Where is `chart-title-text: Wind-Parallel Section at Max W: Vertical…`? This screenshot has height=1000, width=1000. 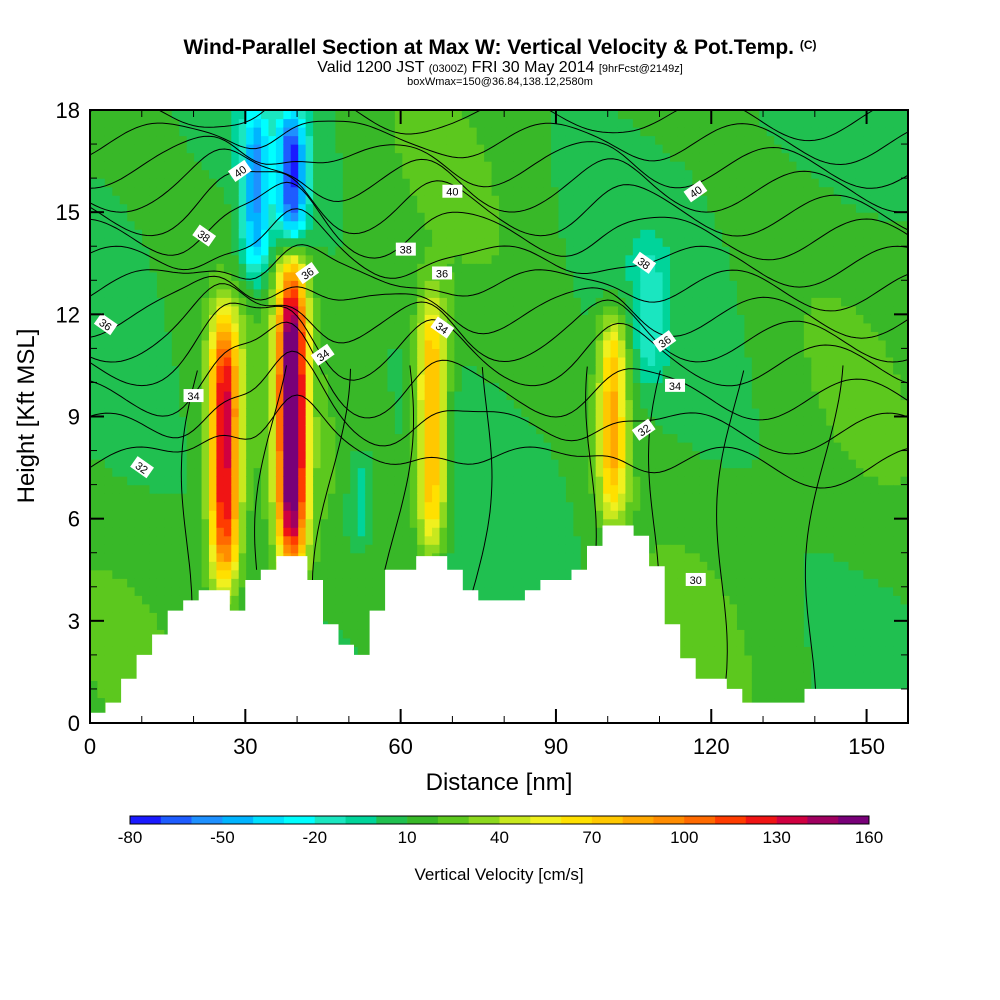
chart-title-text: Wind-Parallel Section at Max W: Vertical… is located at coordinates (488, 47).